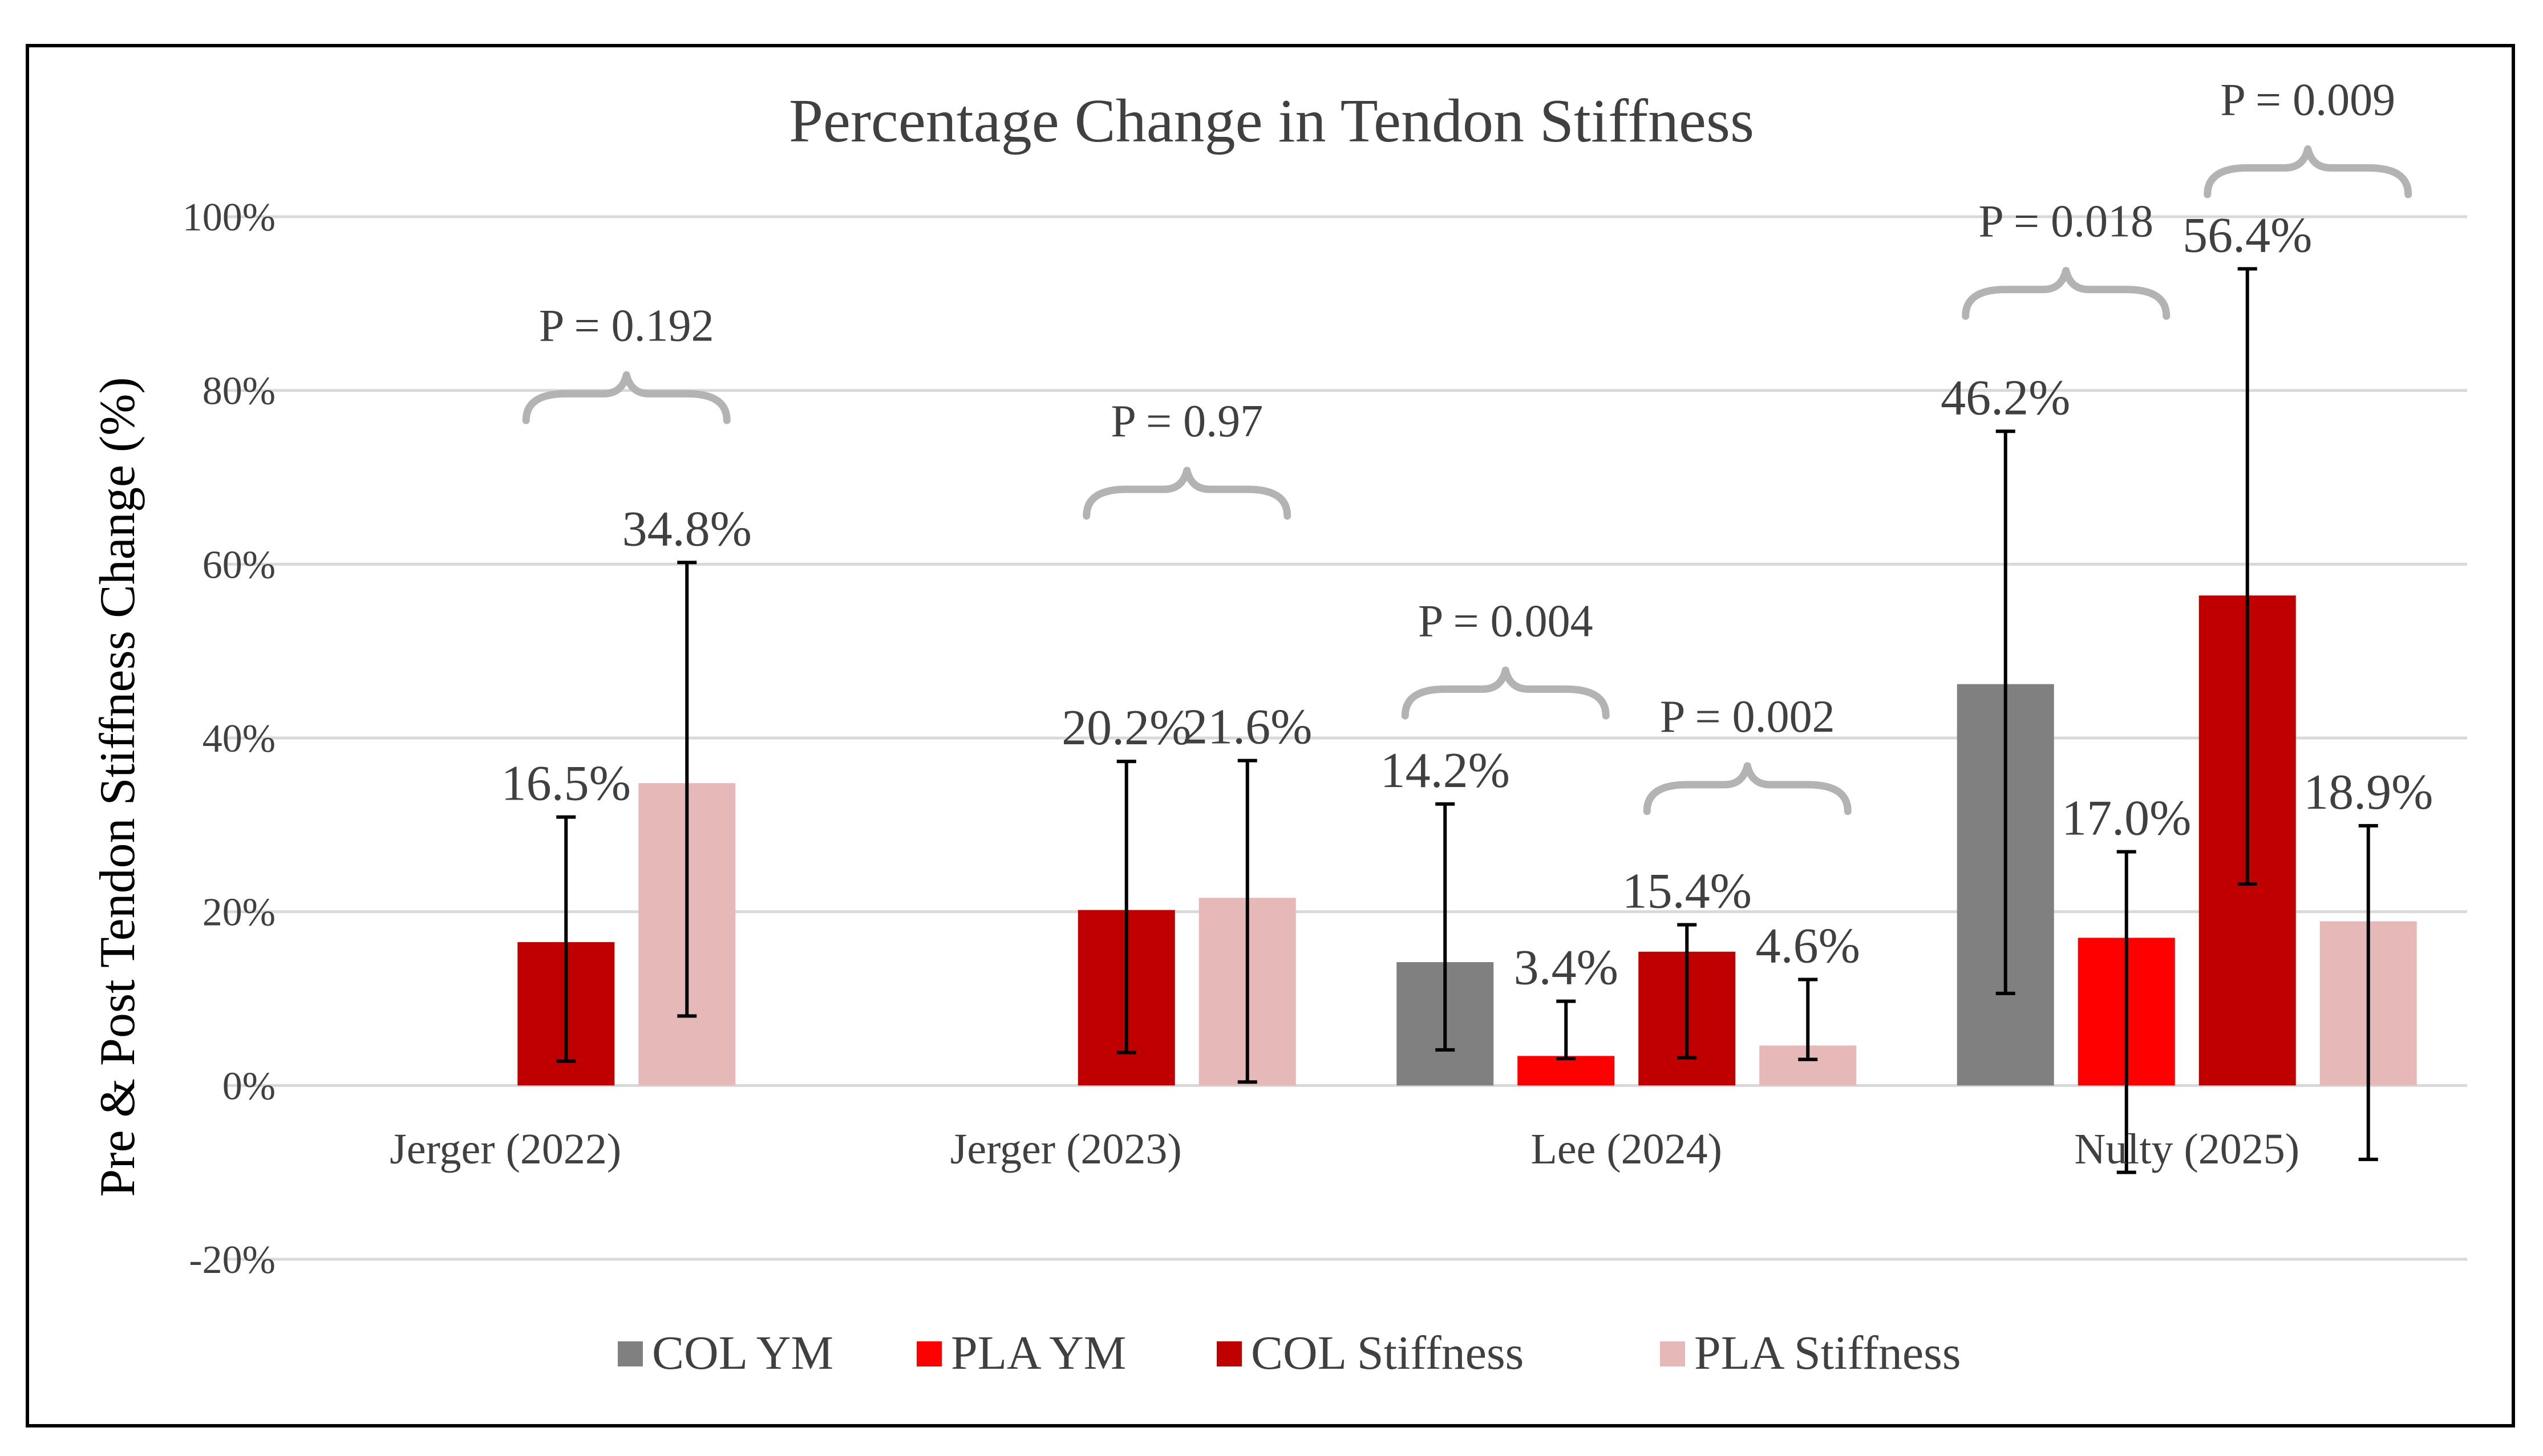 The height and width of the screenshot is (1456, 2543). What do you see at coordinates (626, 362) in the screenshot?
I see `p-value-annotation: P = 0.192` at bounding box center [626, 362].